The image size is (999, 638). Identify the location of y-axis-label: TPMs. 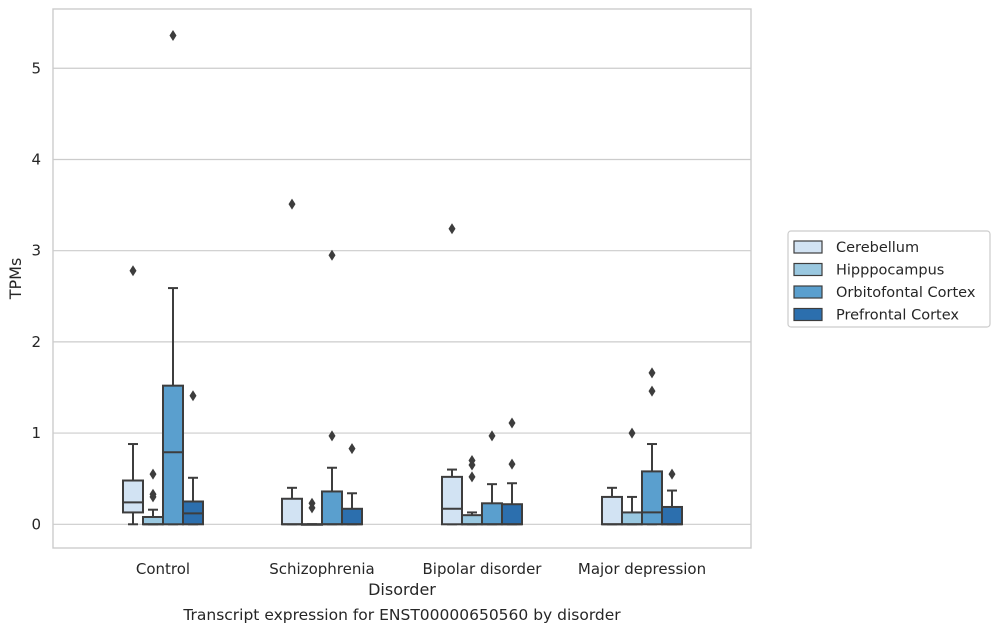
(15, 279).